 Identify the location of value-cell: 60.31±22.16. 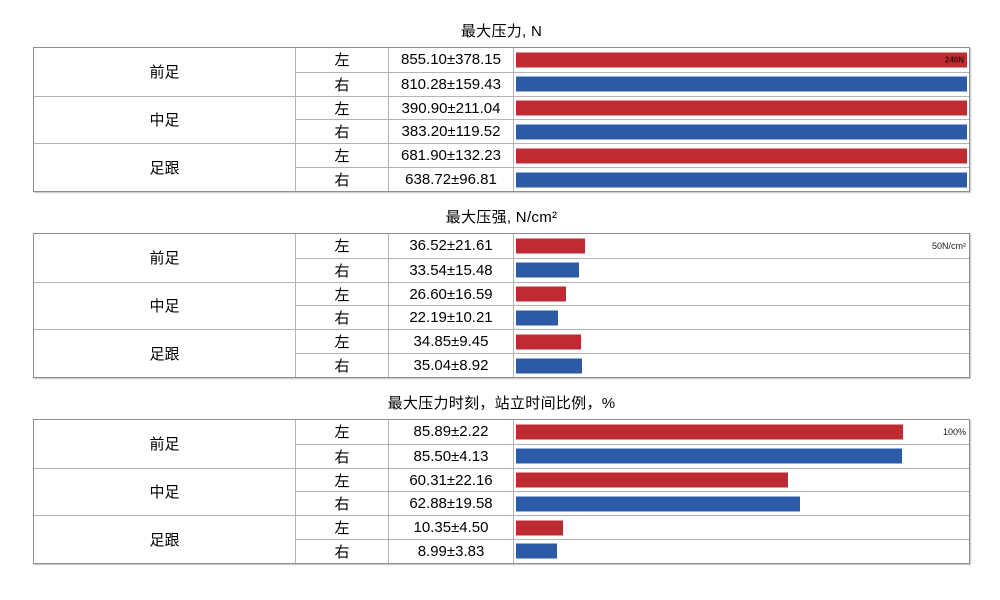
(450, 479).